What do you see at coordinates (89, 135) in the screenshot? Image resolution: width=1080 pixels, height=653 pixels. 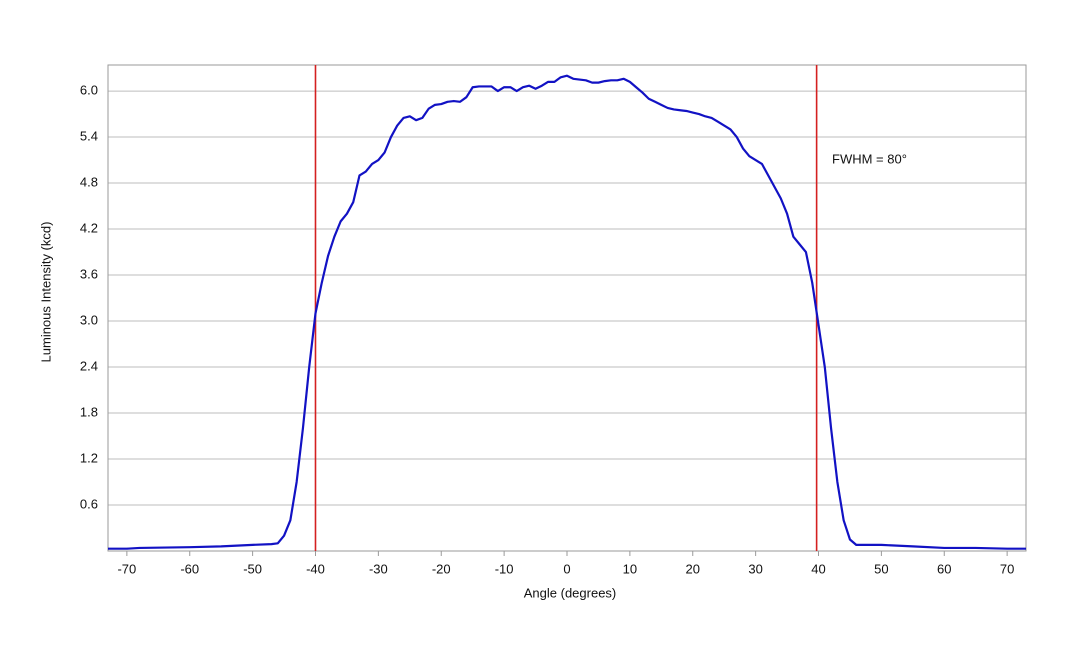 I see `y-tick-label: 5.4` at bounding box center [89, 135].